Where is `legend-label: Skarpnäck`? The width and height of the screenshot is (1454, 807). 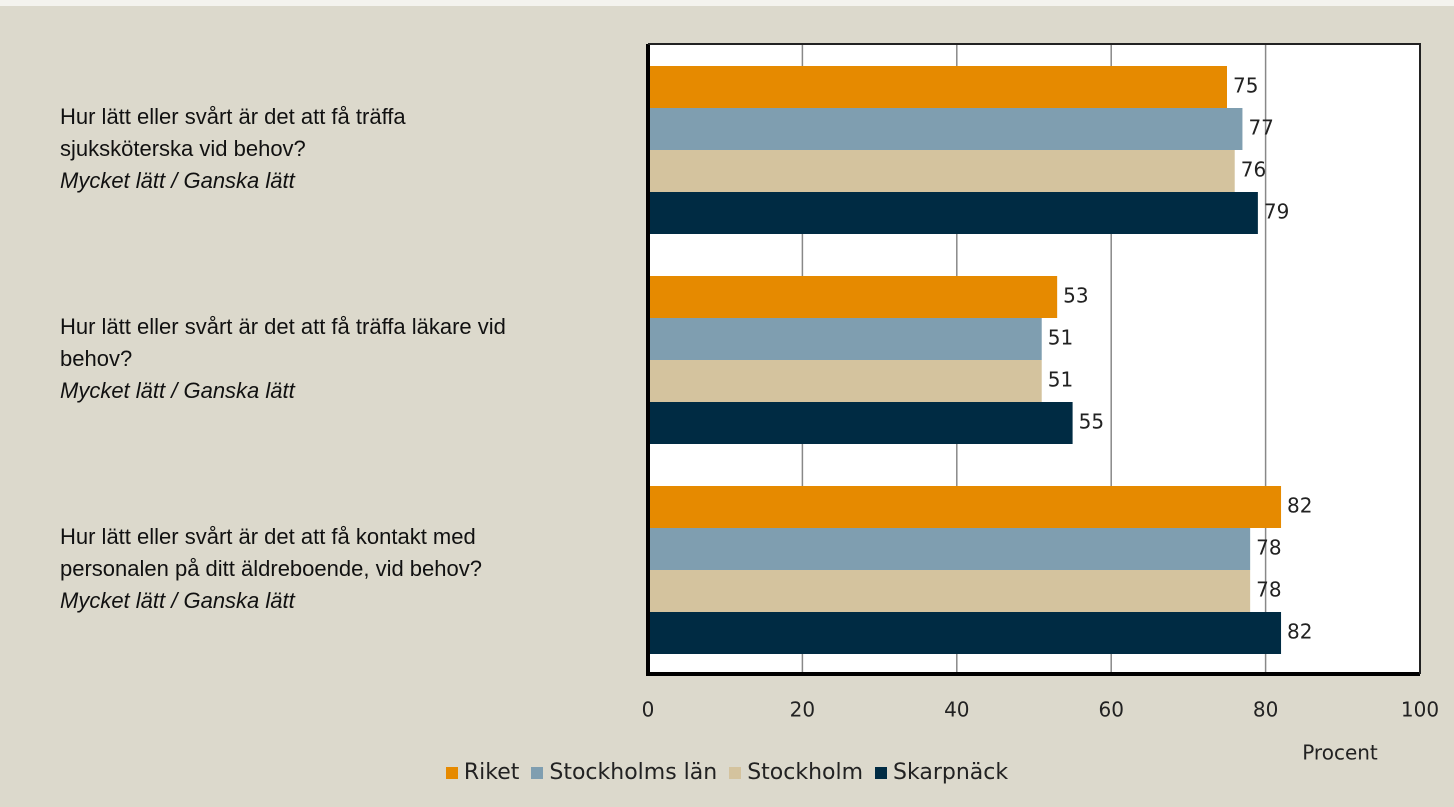
legend-label: Skarpnäck is located at coordinates (951, 772).